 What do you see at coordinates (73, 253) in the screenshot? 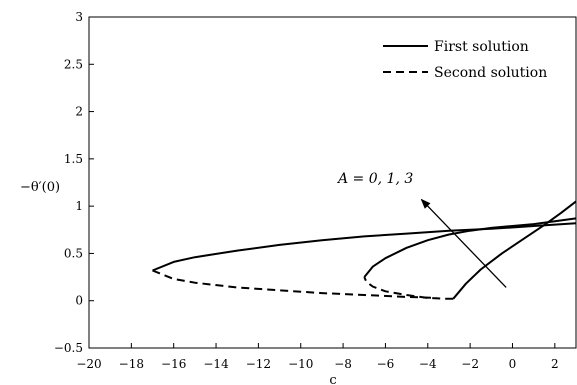
I see `y-tick-label: 0.5` at bounding box center [73, 253].